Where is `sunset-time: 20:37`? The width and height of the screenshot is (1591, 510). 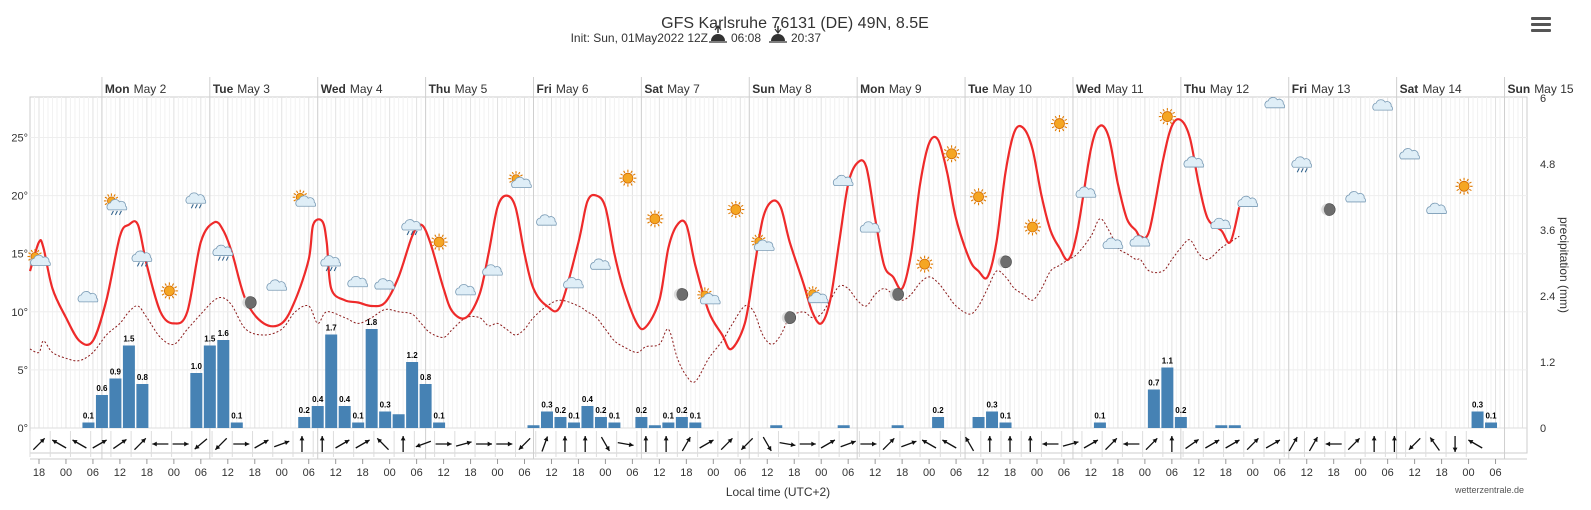 sunset-time: 20:37 is located at coordinates (806, 38).